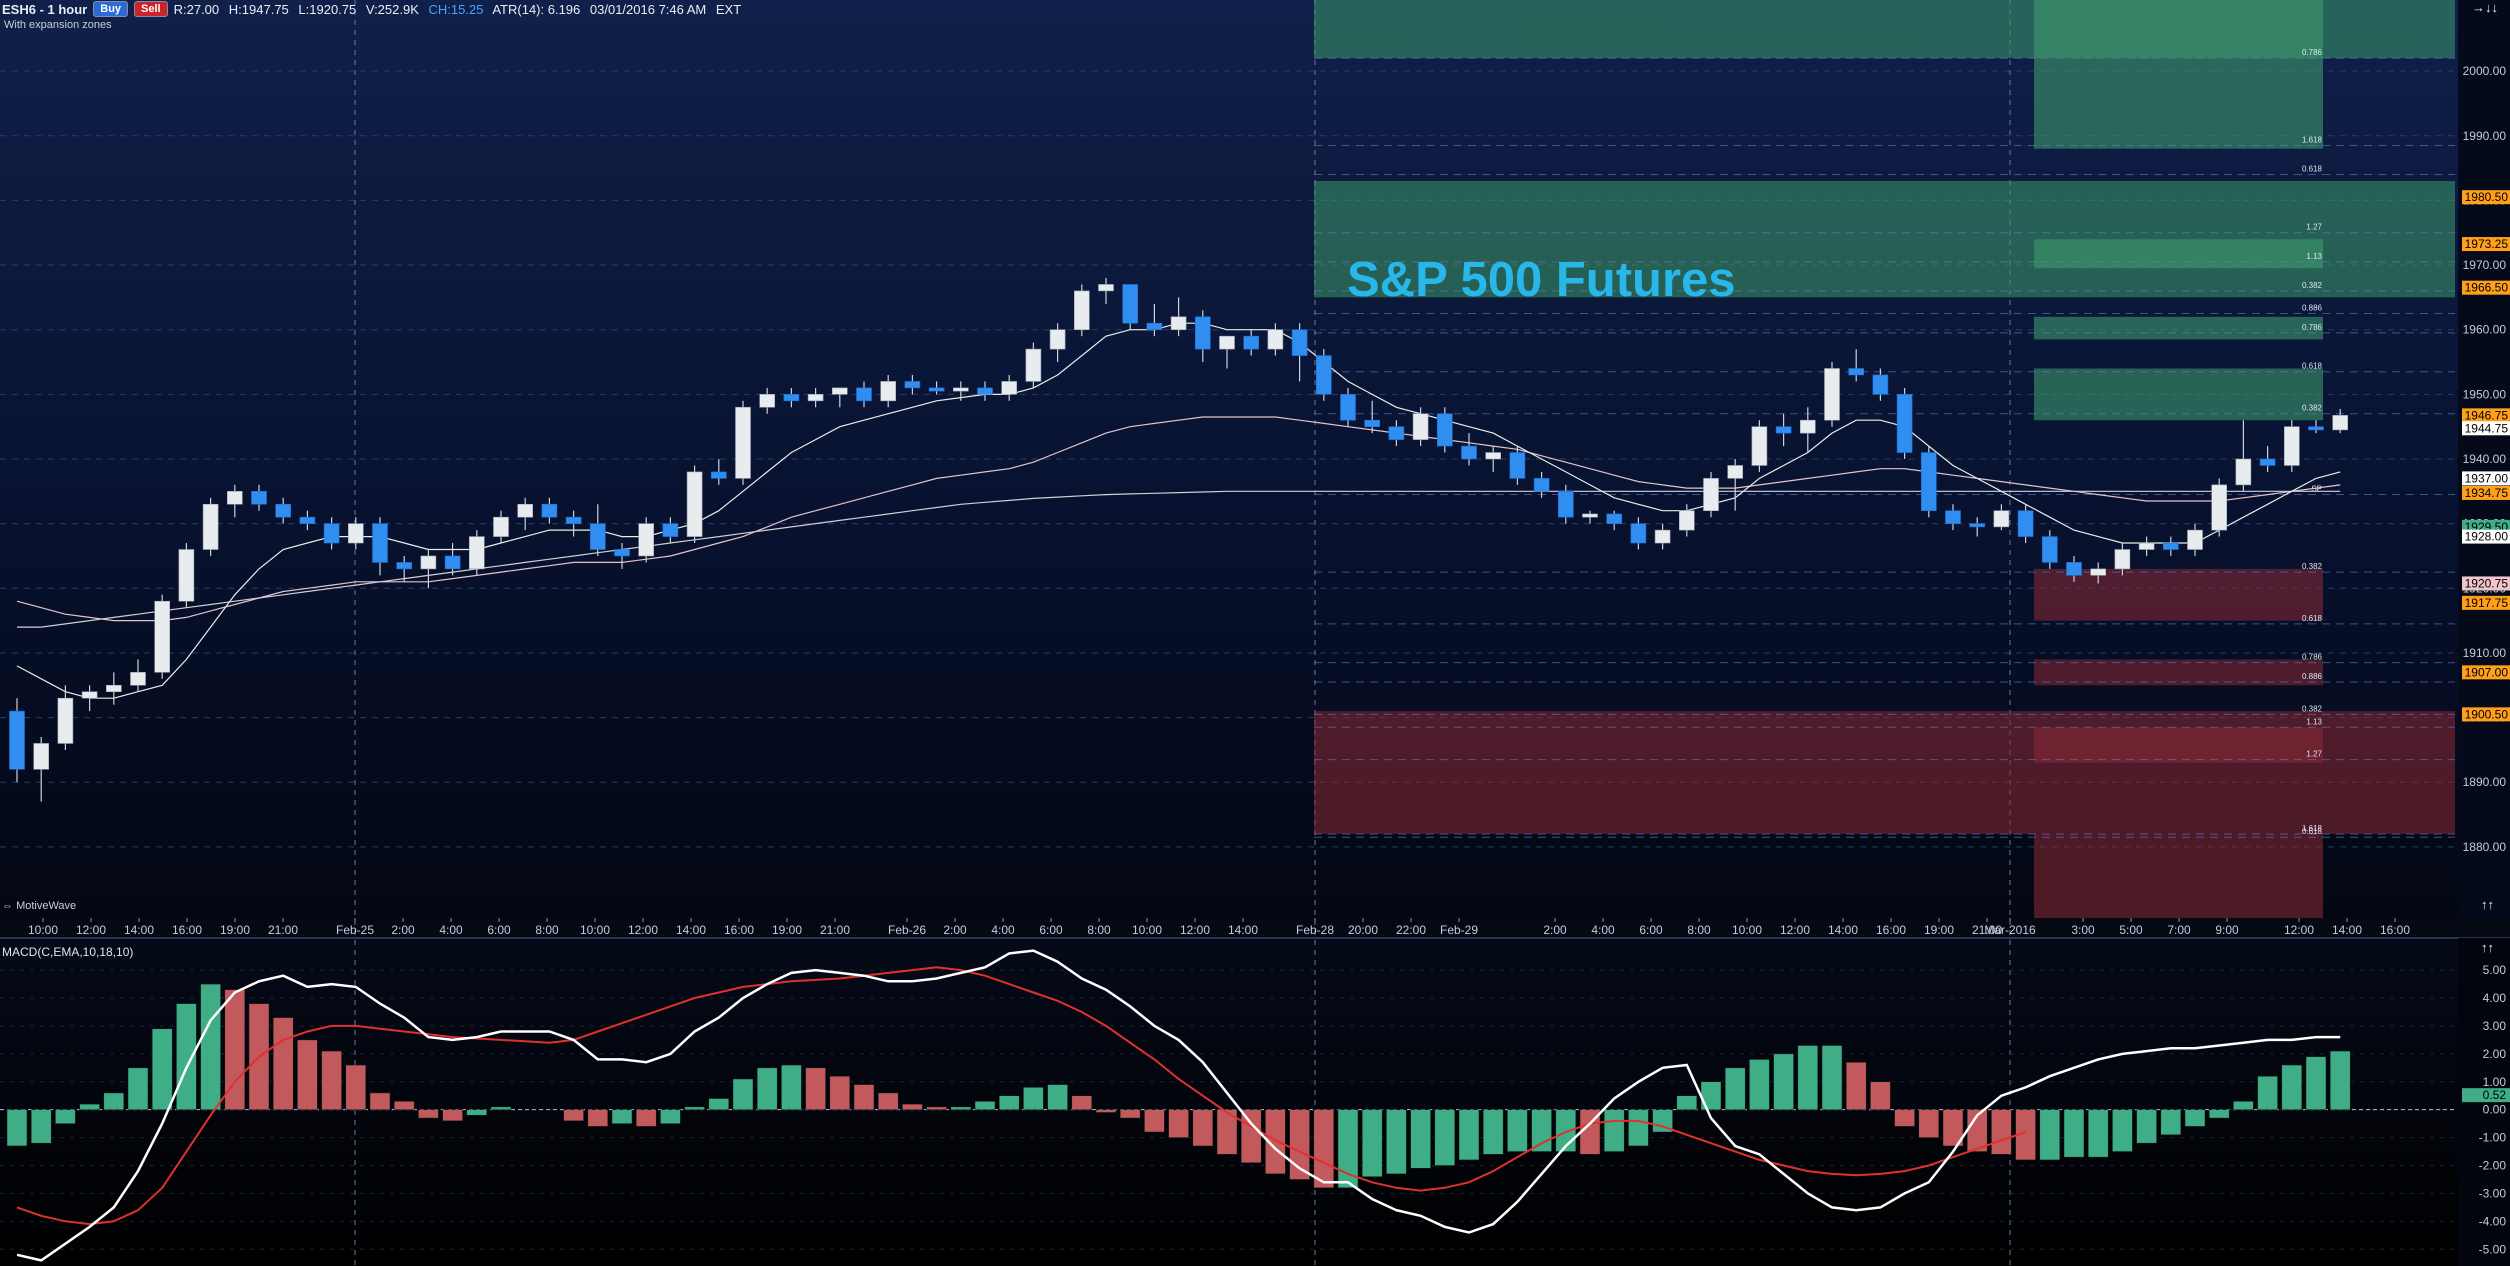 The image size is (2510, 1266). What do you see at coordinates (1459, 930) in the screenshot?
I see `time-tick-label: Feb-29` at bounding box center [1459, 930].